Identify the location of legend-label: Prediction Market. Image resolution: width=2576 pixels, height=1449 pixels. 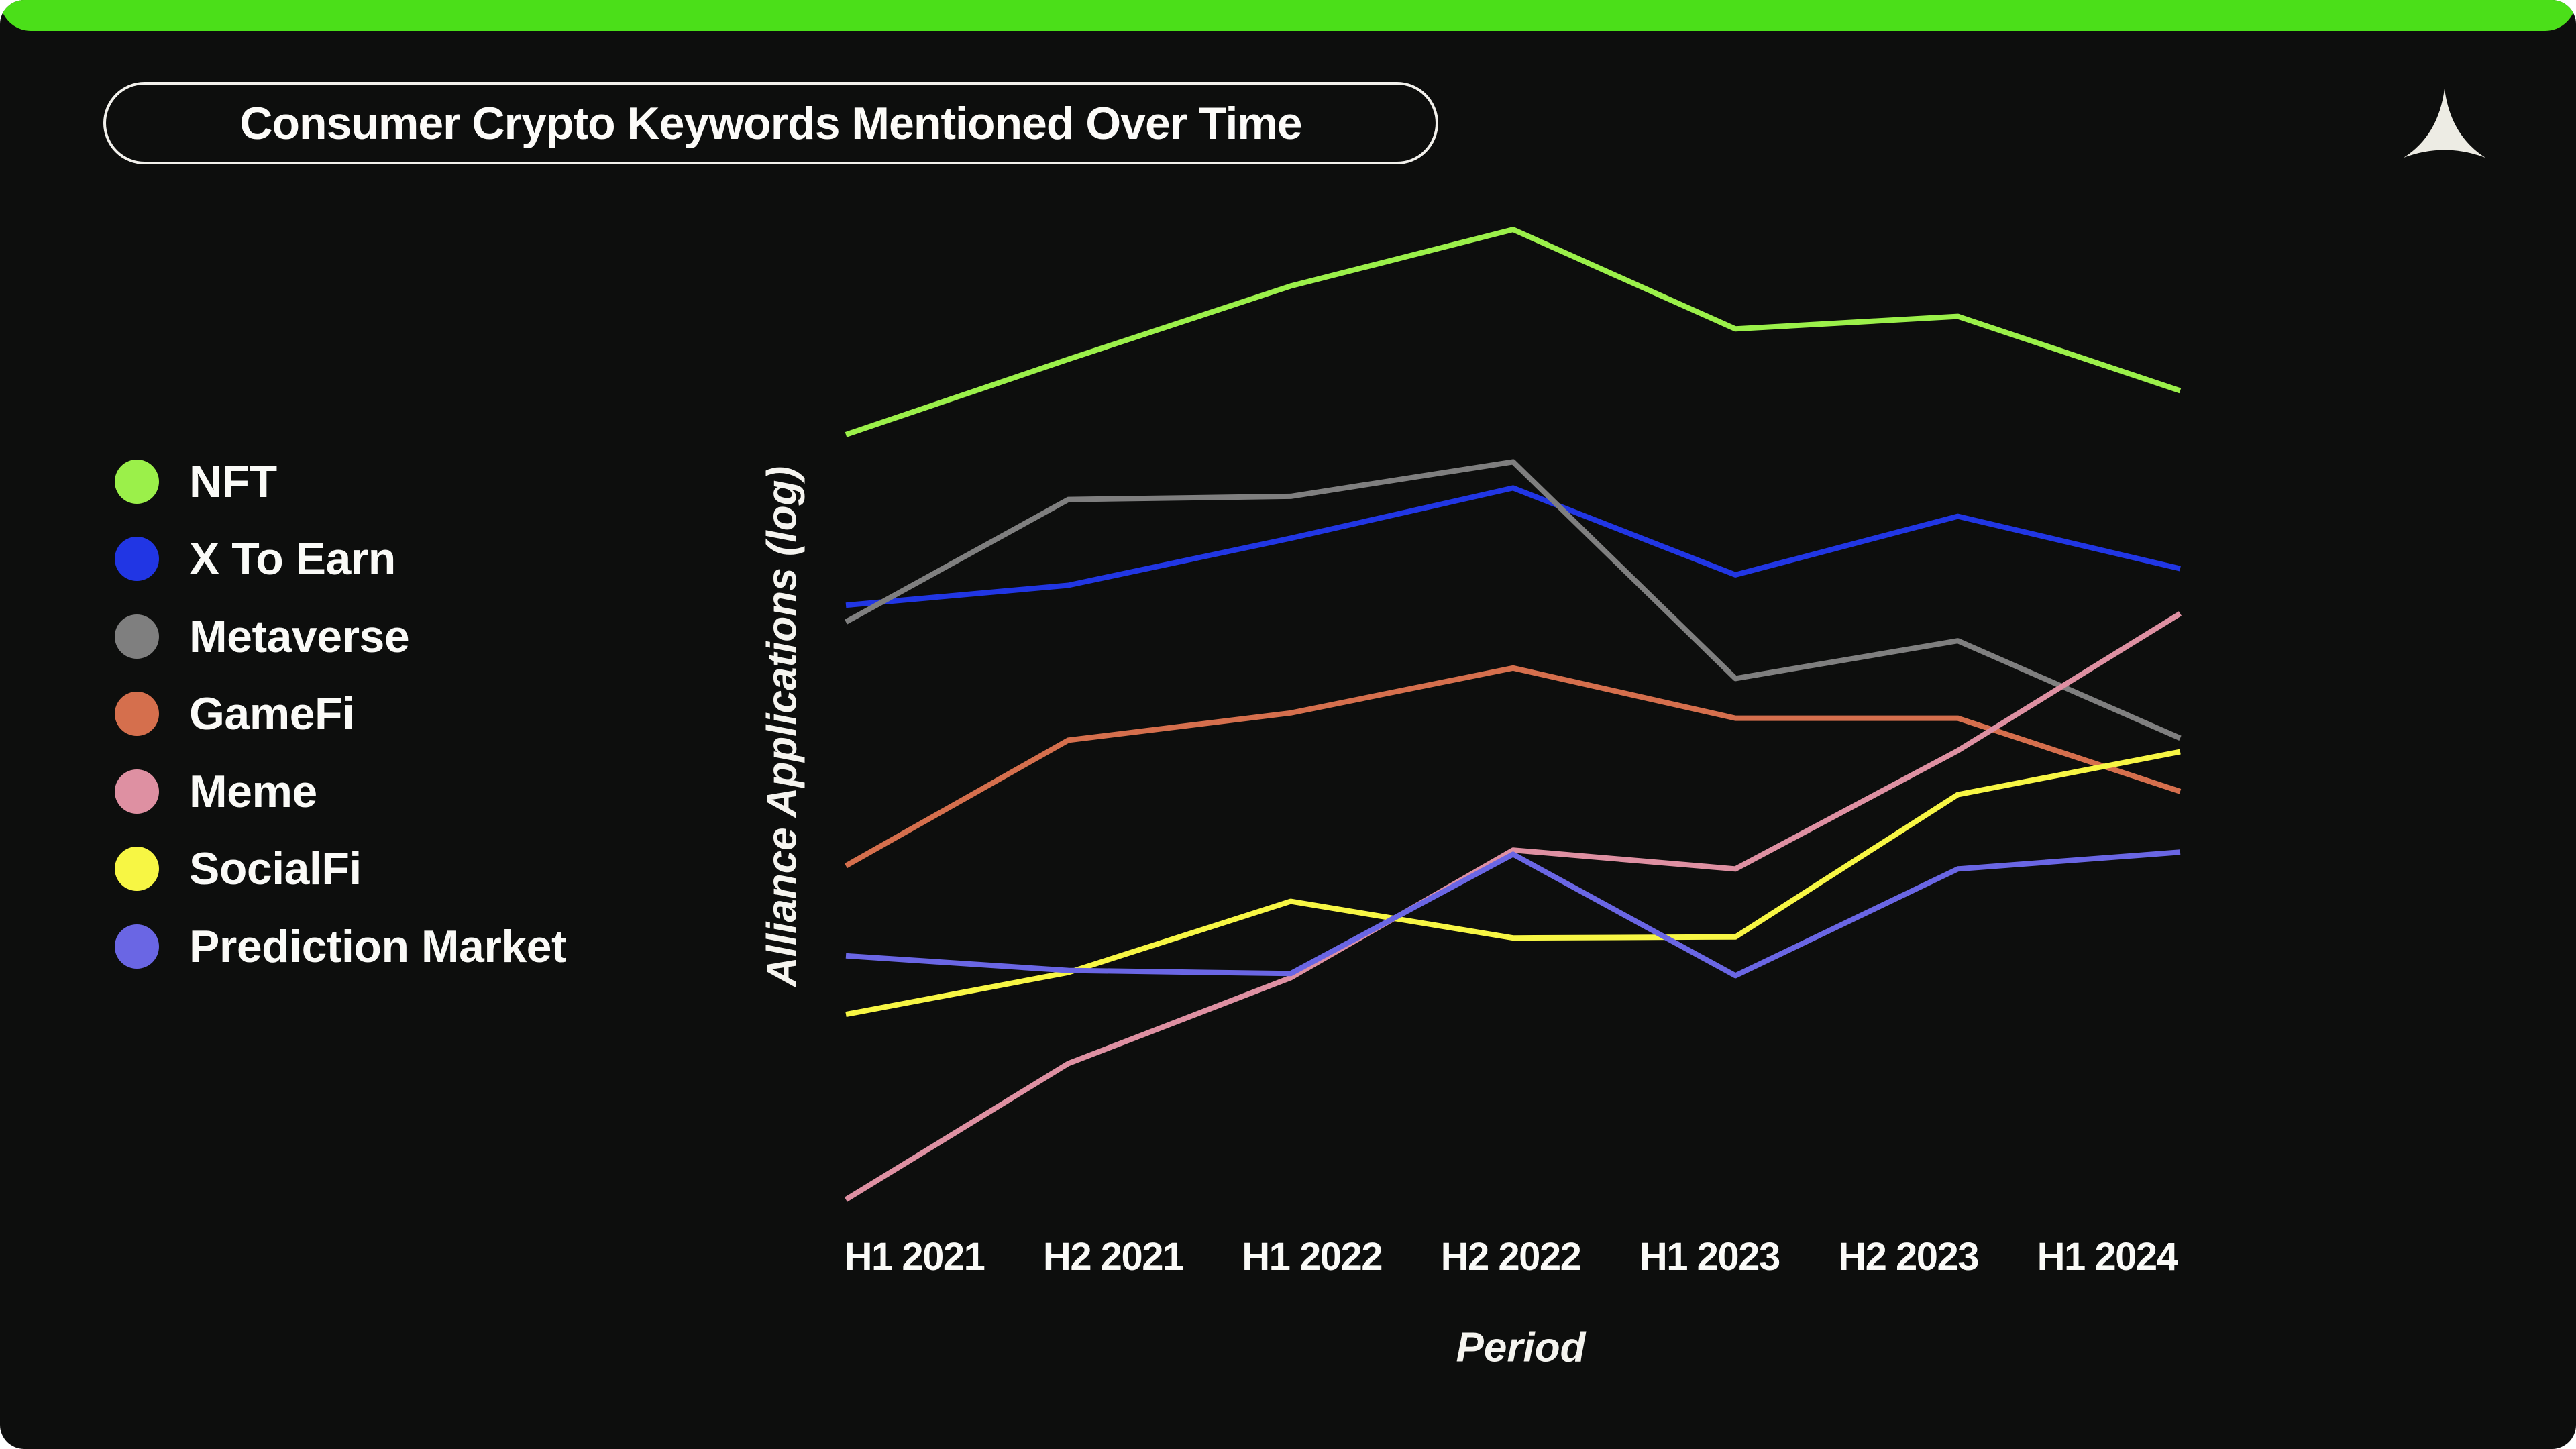
(378, 946).